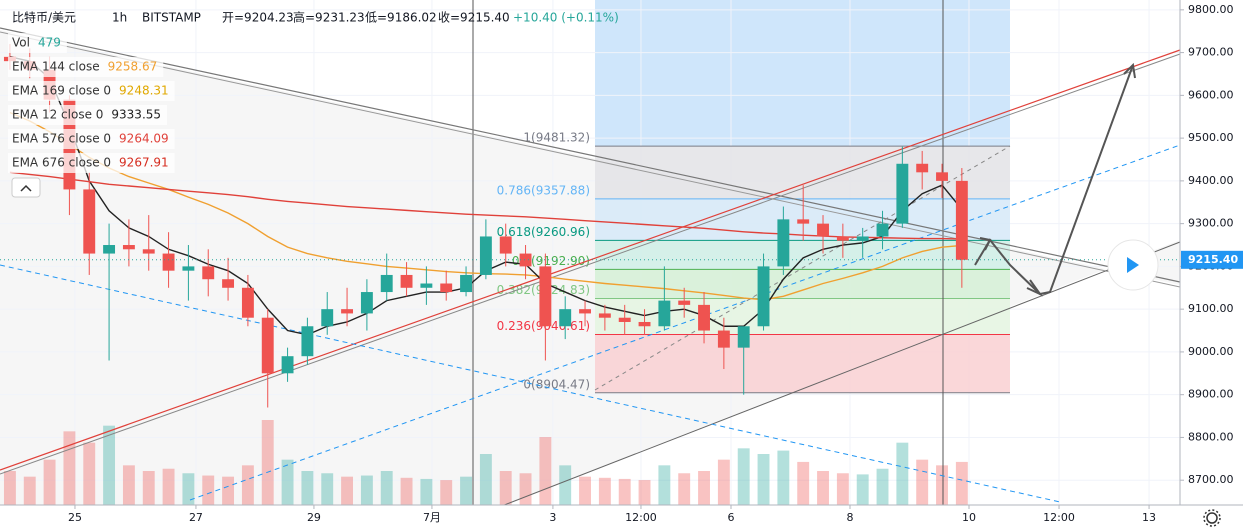 This screenshot has height=532, width=1243. Describe the element at coordinates (1211, 52) in the screenshot. I see `y-tick-label: 9700.00` at that location.